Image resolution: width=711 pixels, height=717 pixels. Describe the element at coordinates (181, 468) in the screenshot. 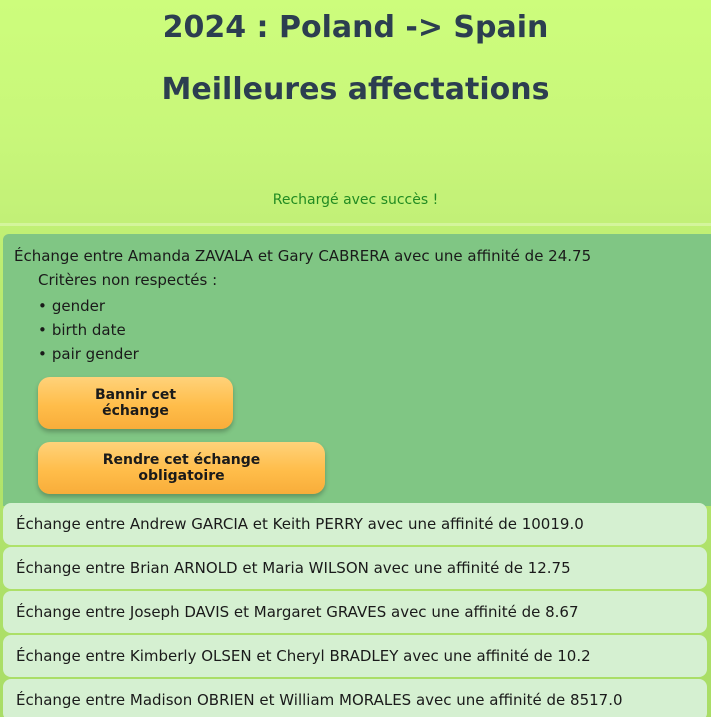

I see `force-exchange-button: Rendre cet échange obligatoire` at that location.